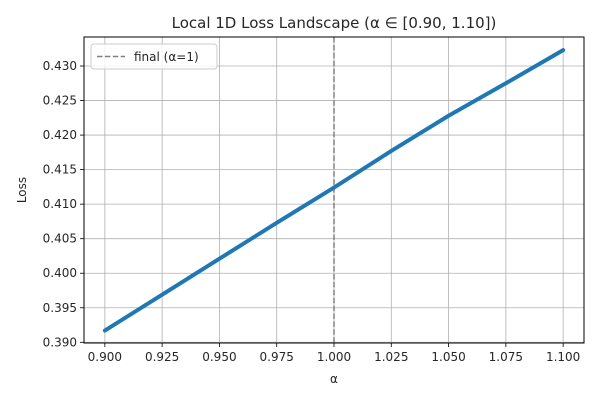 Image resolution: width=600 pixels, height=400 pixels. What do you see at coordinates (60, 308) in the screenshot?
I see `y-tick-label: 0.395` at bounding box center [60, 308].